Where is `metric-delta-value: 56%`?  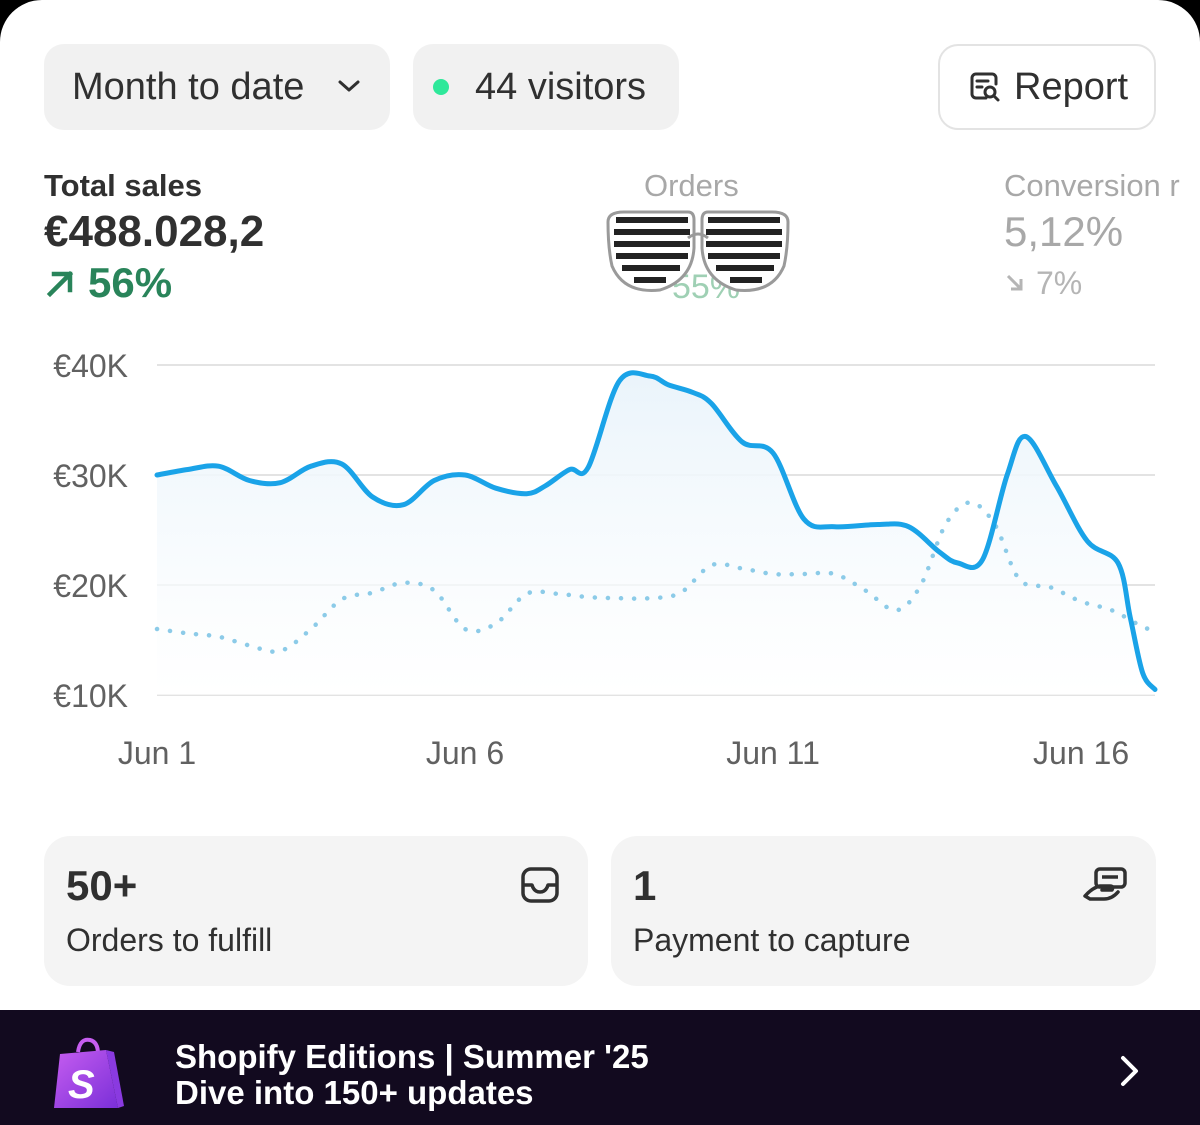
metric-delta-value: 56% is located at coordinates (130, 282).